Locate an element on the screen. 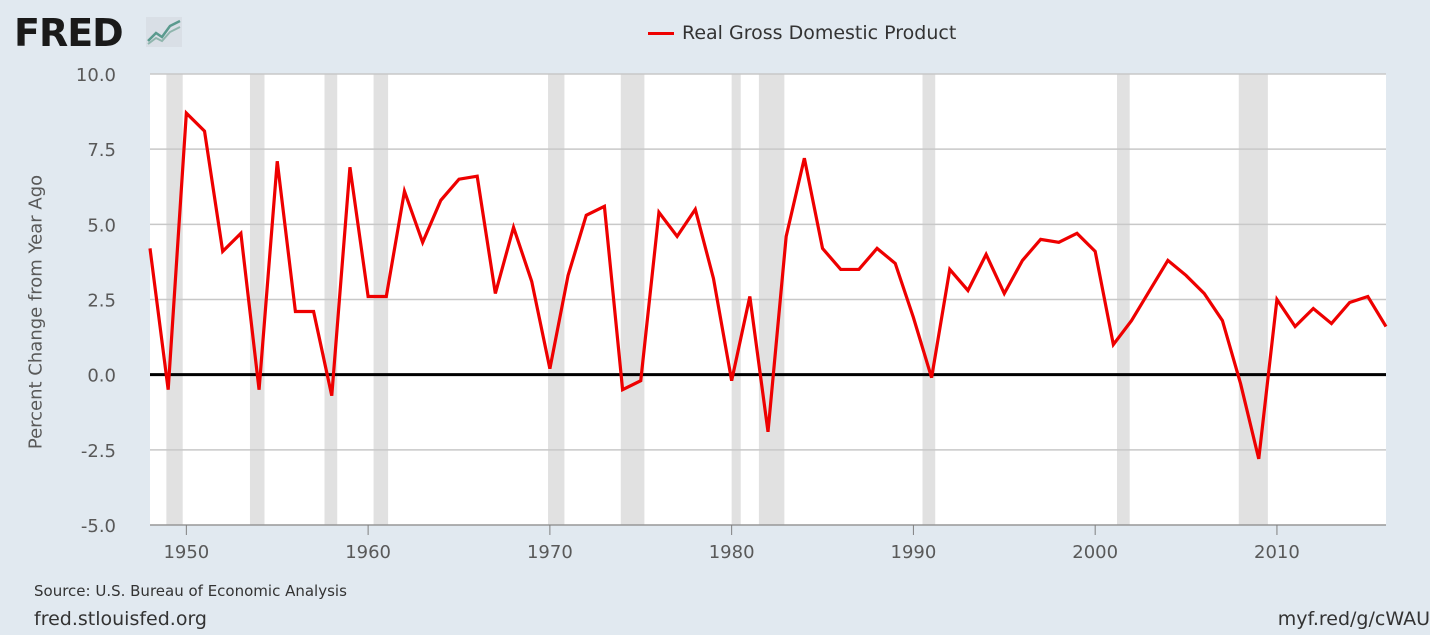 This screenshot has height=635, width=1430. chart-legend: Real Gross Domestic Product is located at coordinates (802, 33).